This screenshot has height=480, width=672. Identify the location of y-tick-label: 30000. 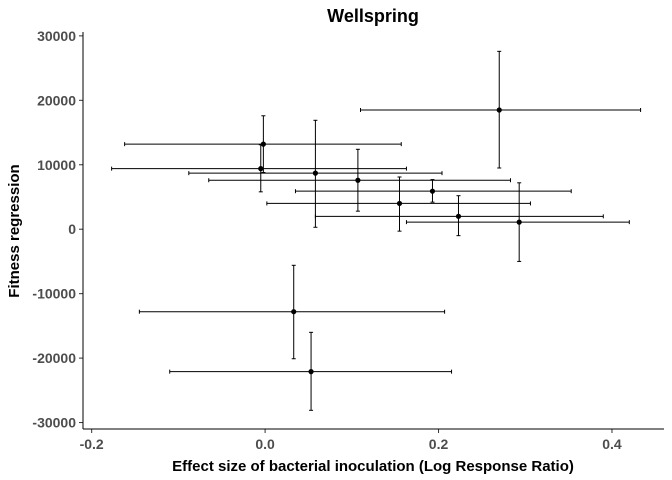
(56, 36).